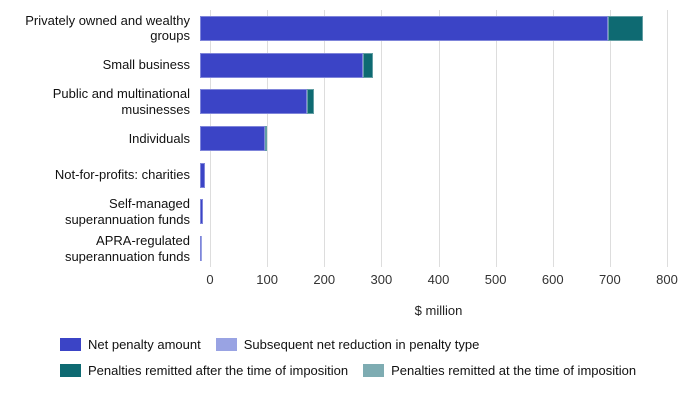  I want to click on category-label: Self-managed superannuation funds, so click(100, 212).